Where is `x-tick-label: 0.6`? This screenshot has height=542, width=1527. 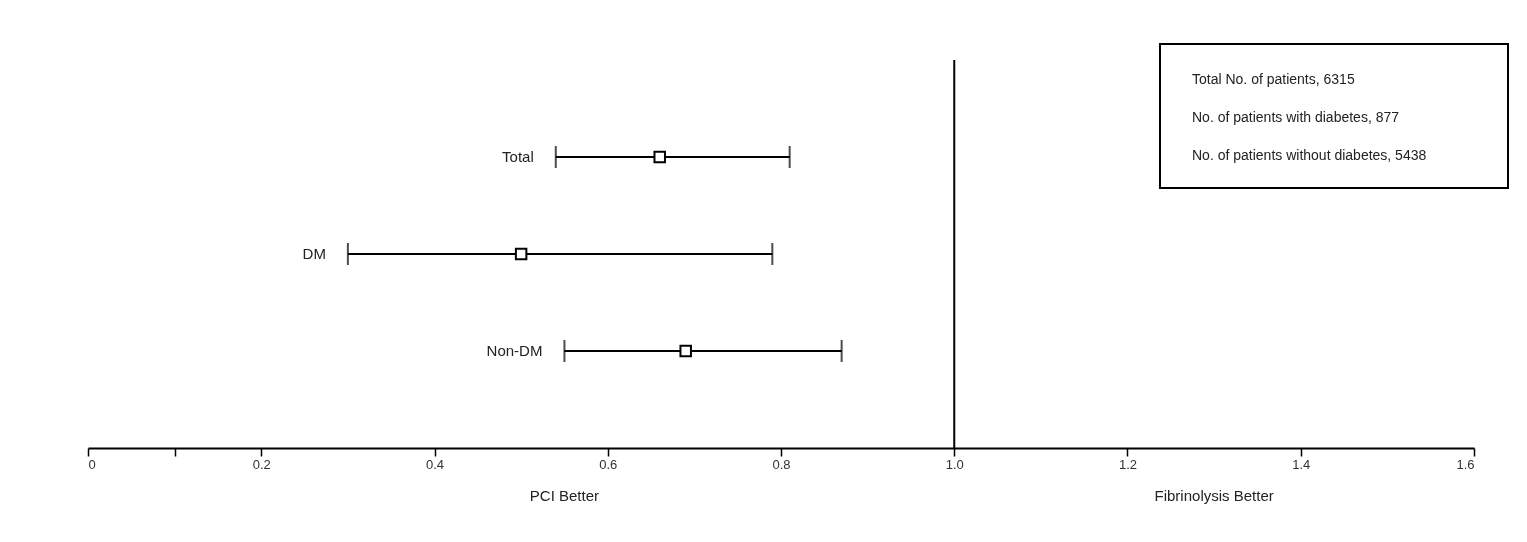 x-tick-label: 0.6 is located at coordinates (608, 464).